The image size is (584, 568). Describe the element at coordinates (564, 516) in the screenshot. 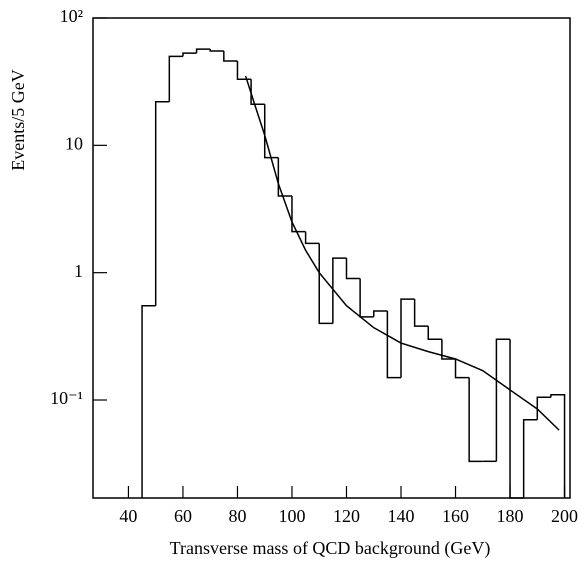

I see `x-tick-label: 200` at that location.